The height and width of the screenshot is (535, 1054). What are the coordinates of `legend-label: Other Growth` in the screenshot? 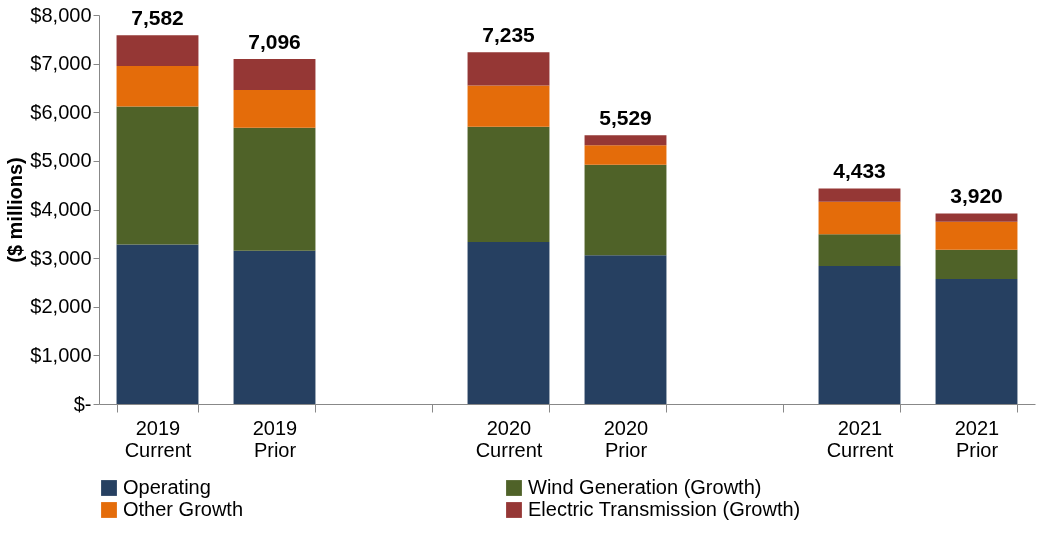 It's located at (183, 509).